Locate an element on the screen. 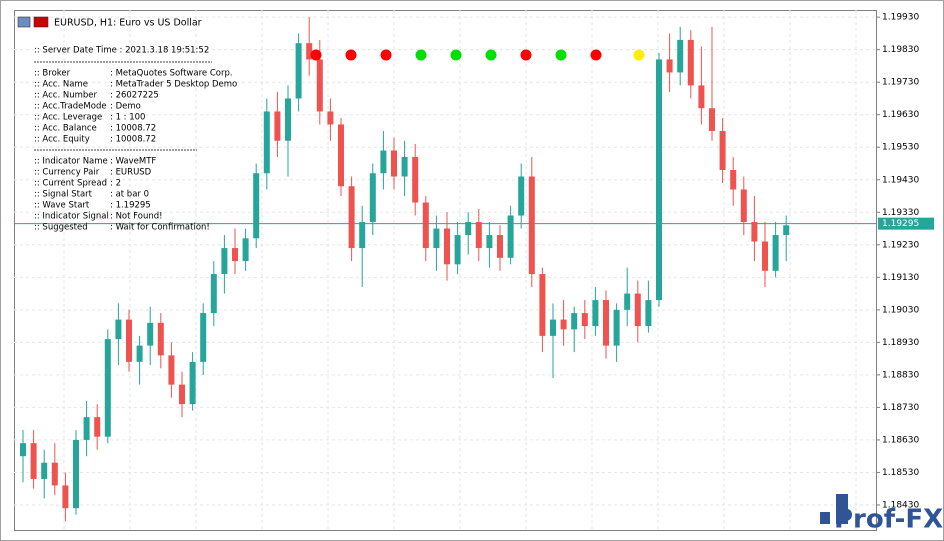 The height and width of the screenshot is (541, 944). info-label: :: Acc.TradeMode is located at coordinates (70, 107).